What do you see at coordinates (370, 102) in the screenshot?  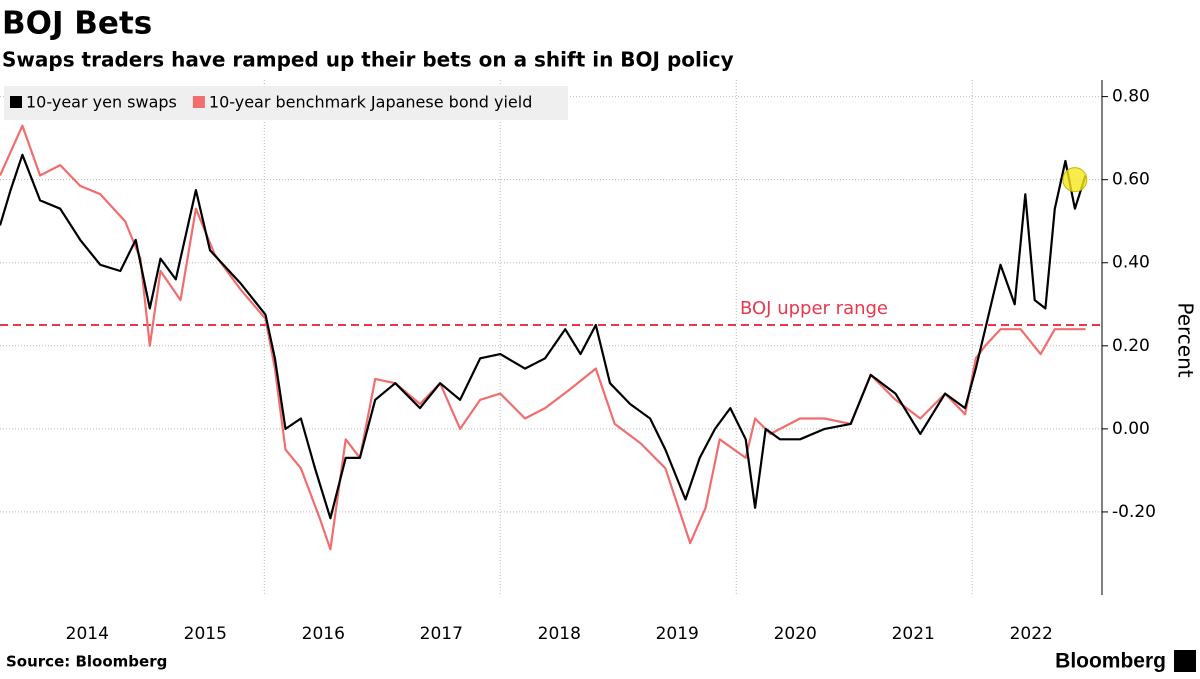 I see `legend-label: 10-year benchmark Japanese bond yield` at bounding box center [370, 102].